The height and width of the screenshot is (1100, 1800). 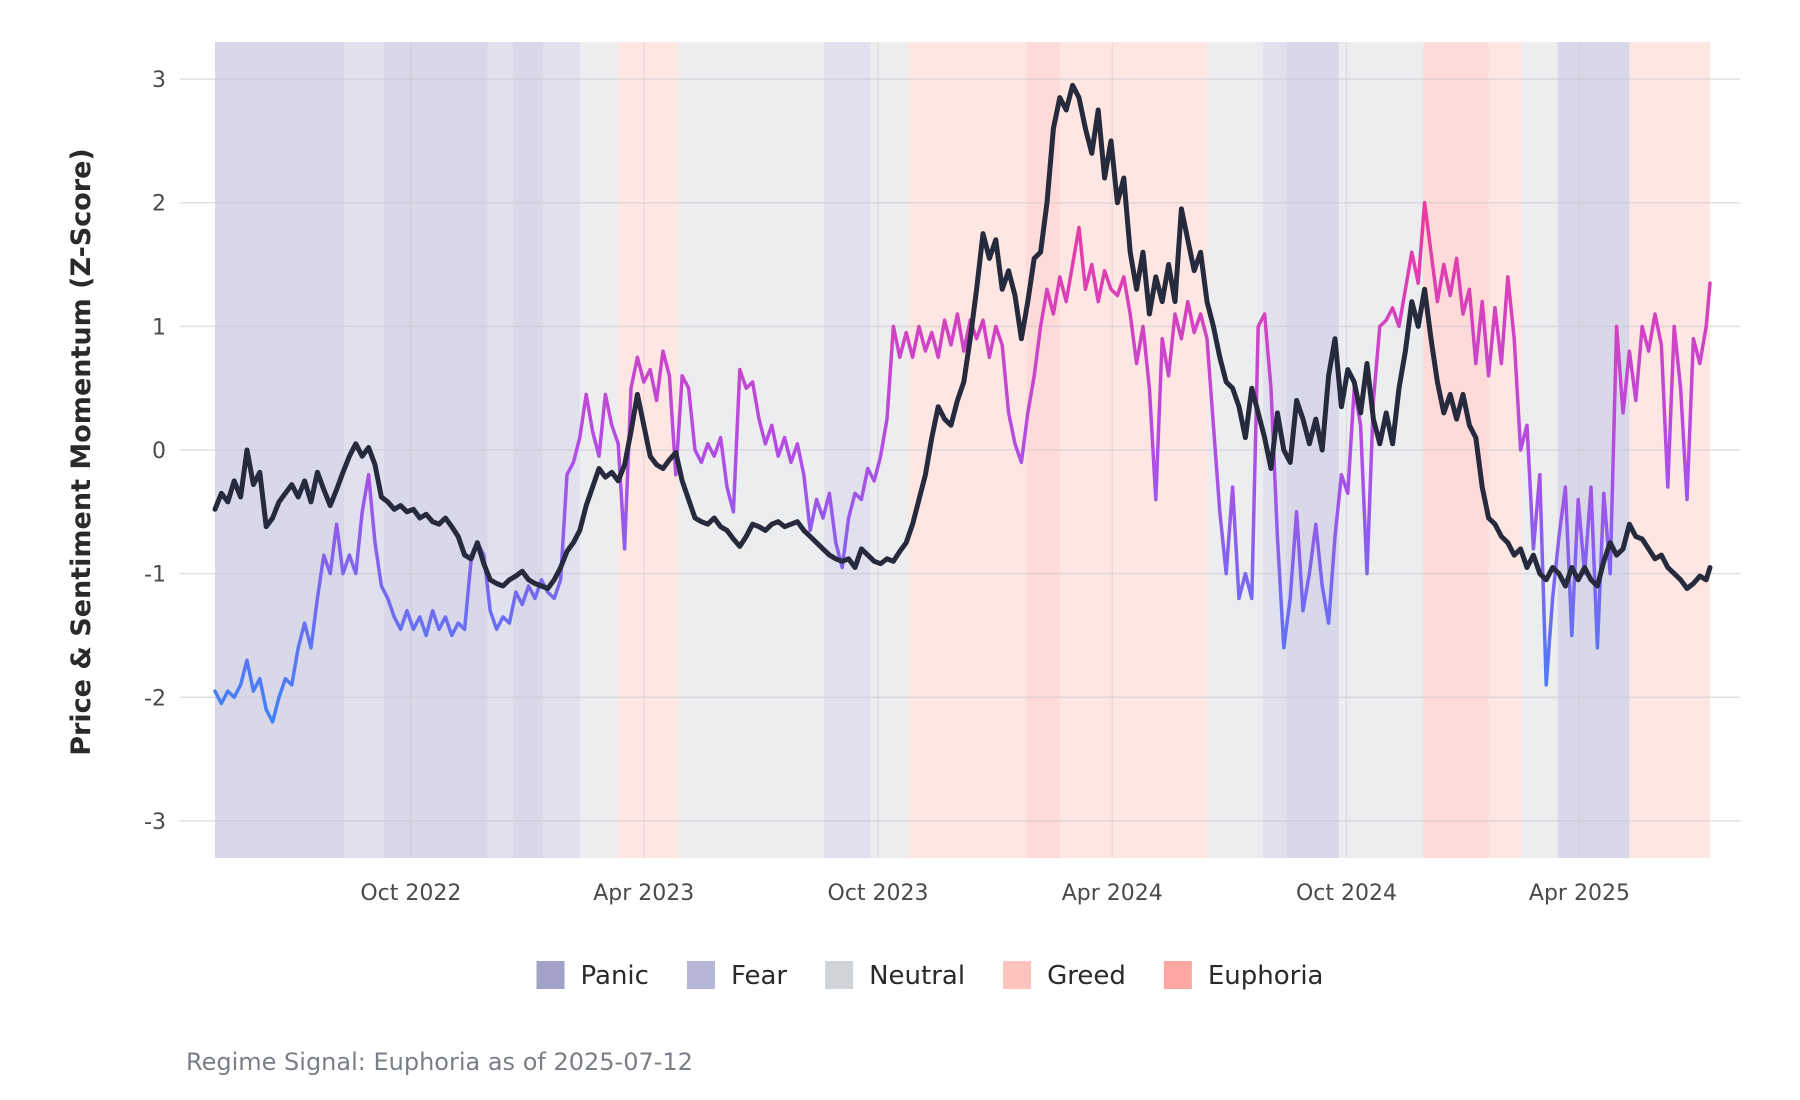 What do you see at coordinates (1086, 976) in the screenshot?
I see `legend-label: Greed` at bounding box center [1086, 976].